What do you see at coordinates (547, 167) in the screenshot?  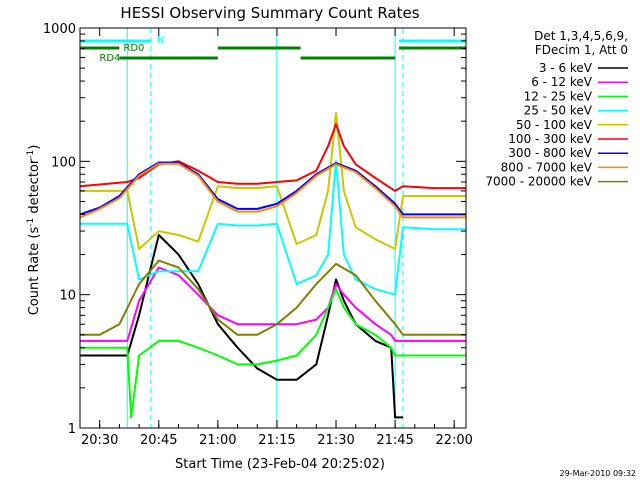 I see `legend-label-800-7000-kev: 800 - 7000 keV` at bounding box center [547, 167].